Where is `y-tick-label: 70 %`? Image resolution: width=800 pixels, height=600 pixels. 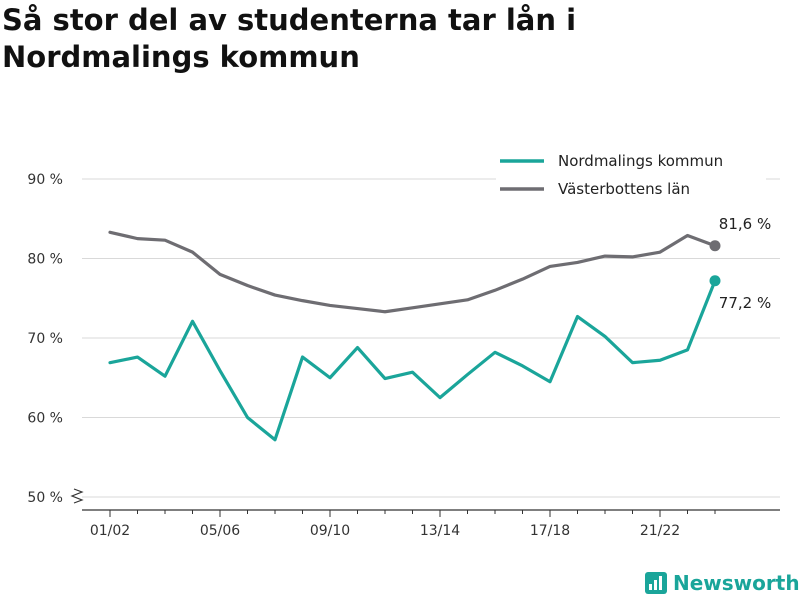 y-tick-label: 70 % is located at coordinates (45, 339).